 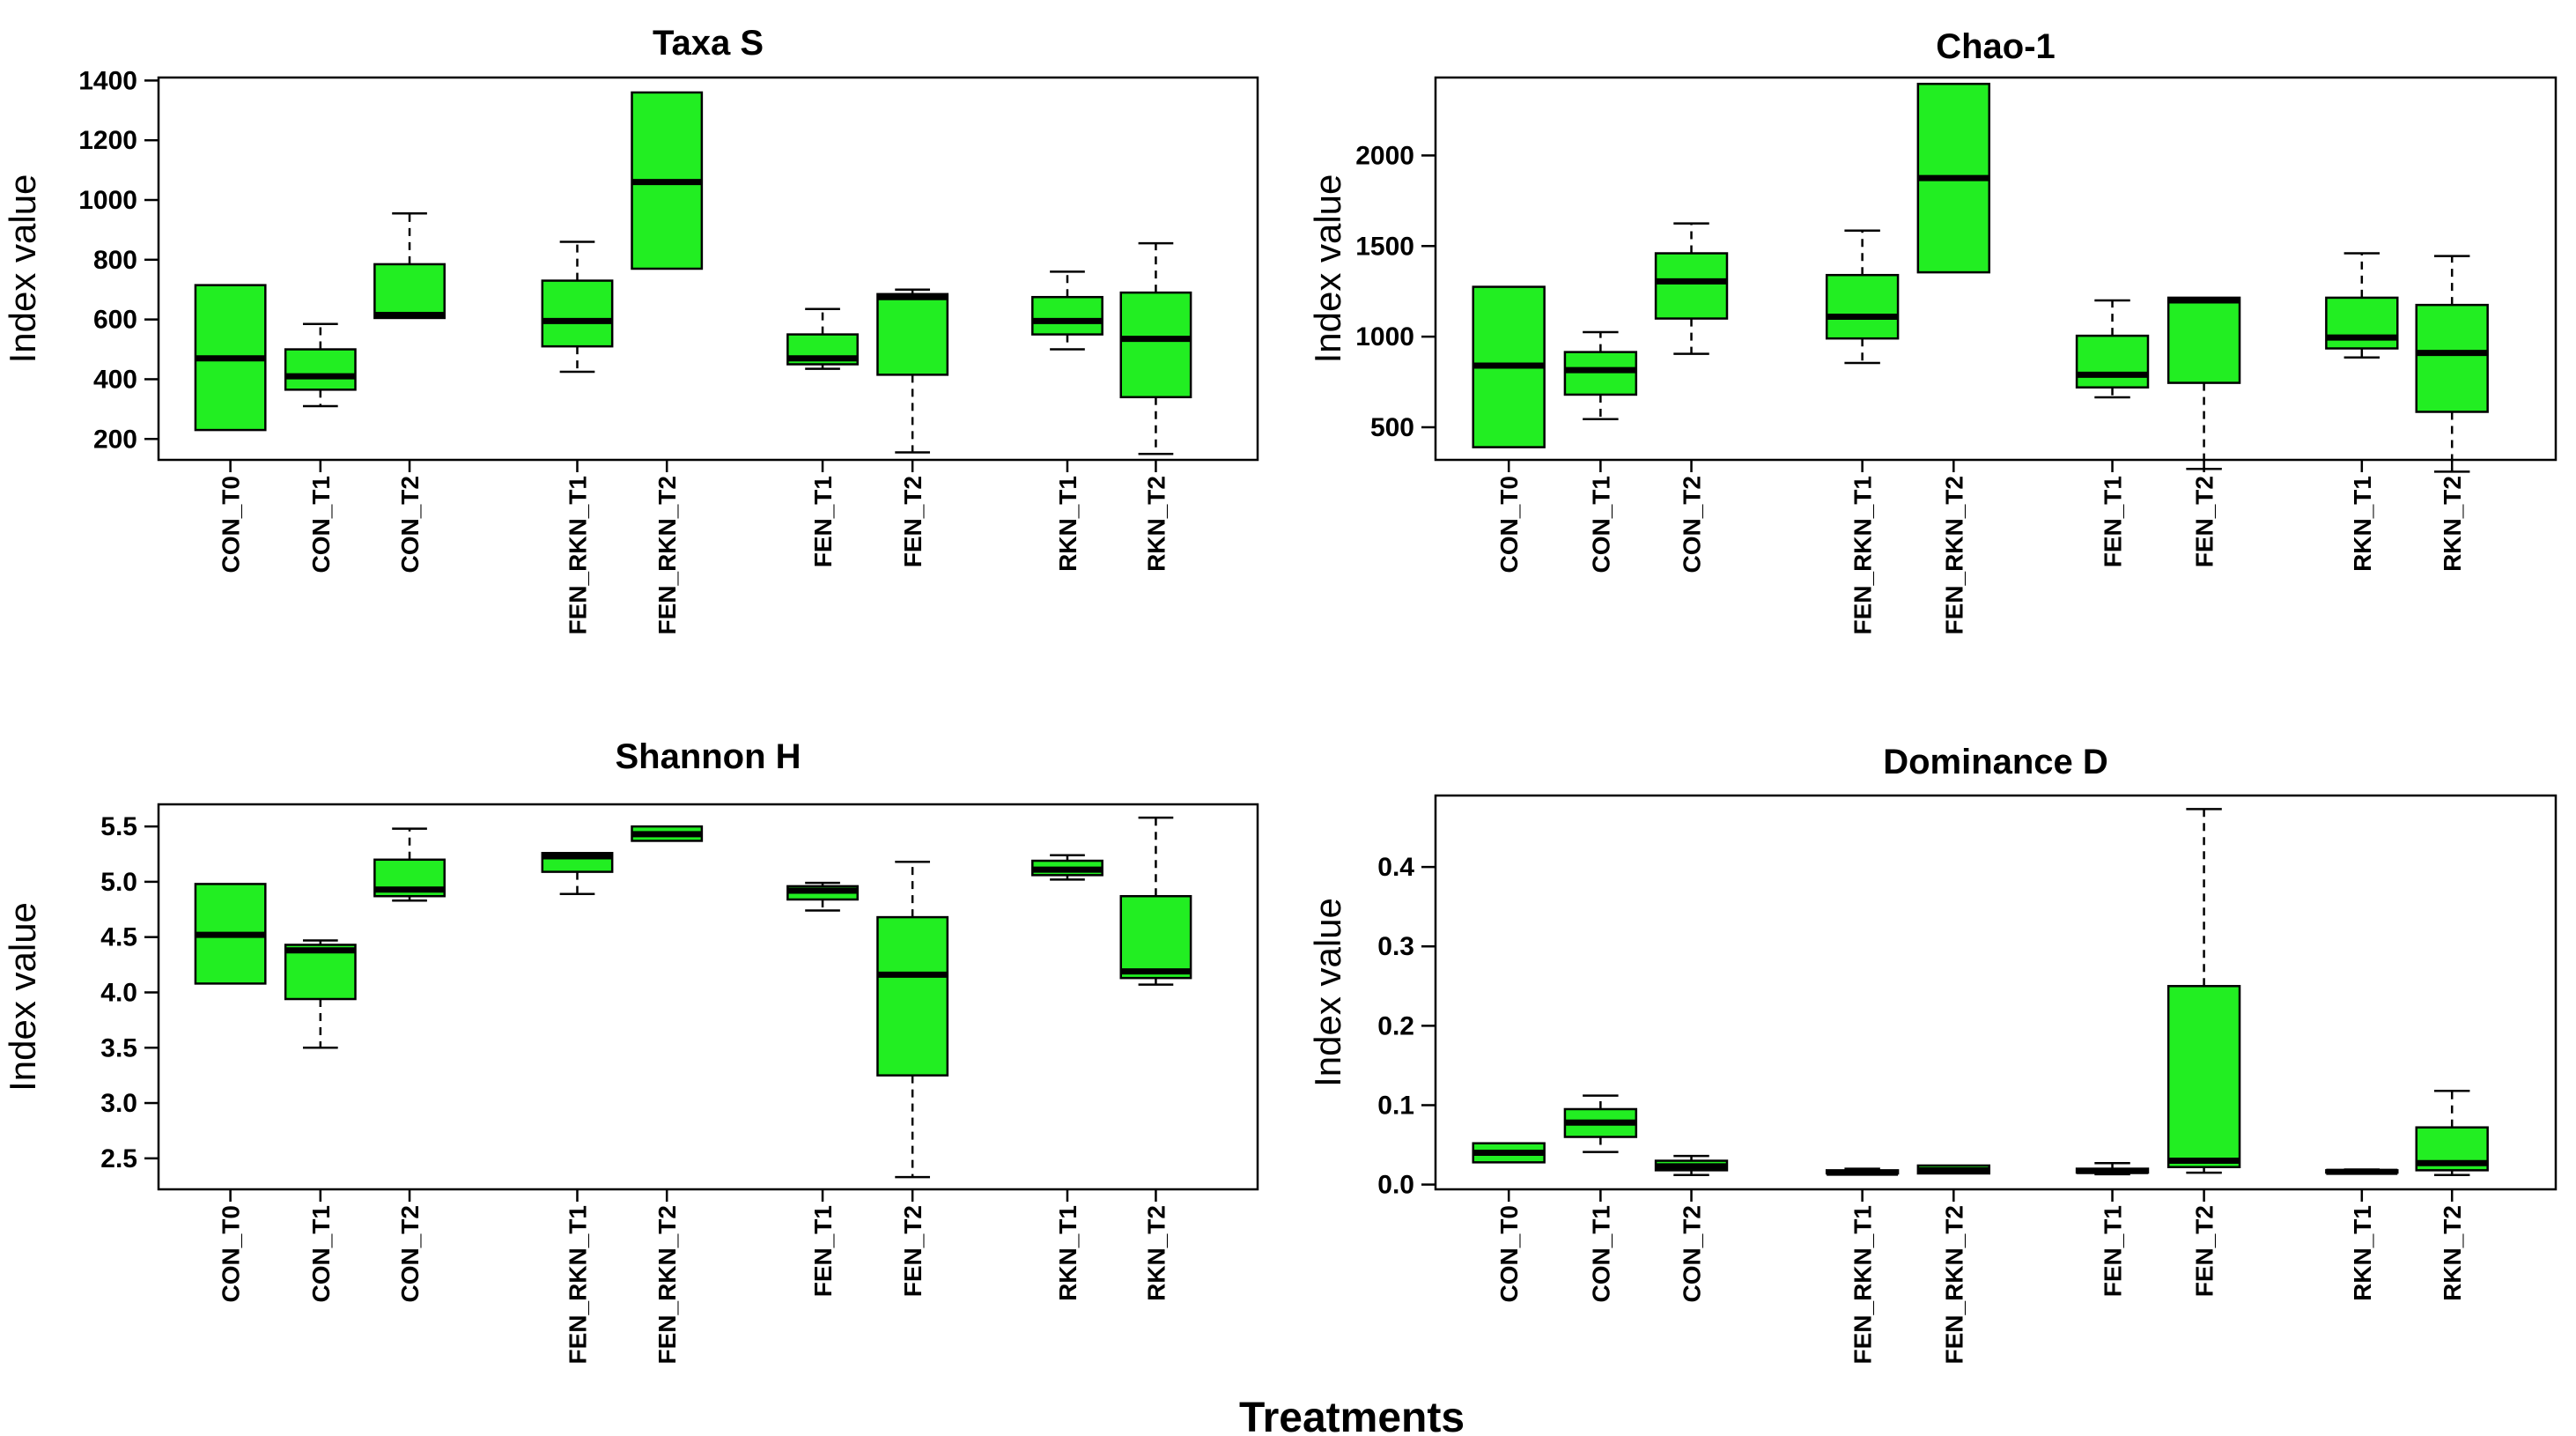 I want to click on y-tick-label: 5.0, so click(x=118, y=882).